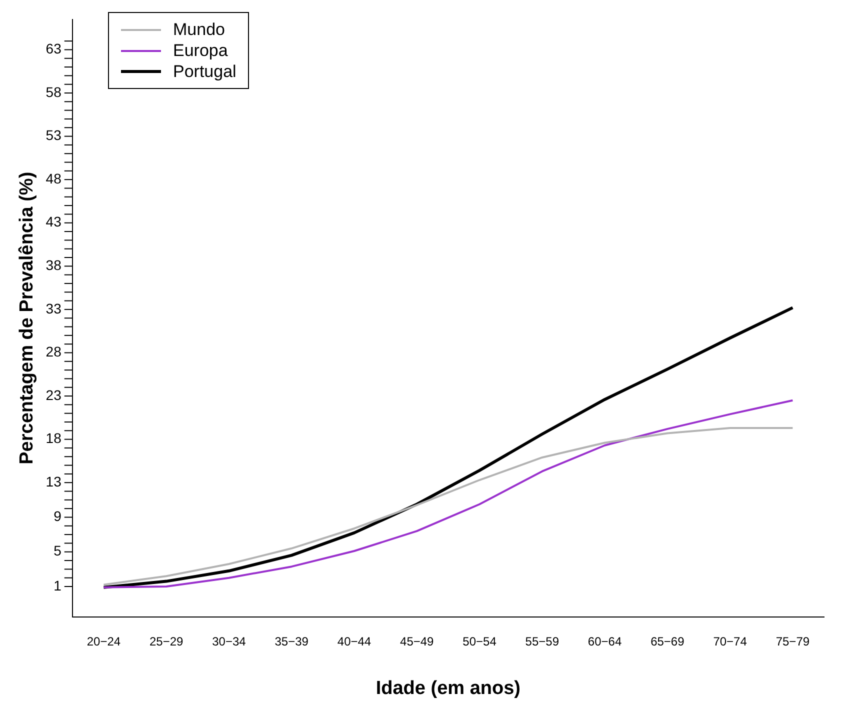 The image size is (846, 718). Describe the element at coordinates (54, 394) in the screenshot. I see `y-tick-label: 23` at that location.